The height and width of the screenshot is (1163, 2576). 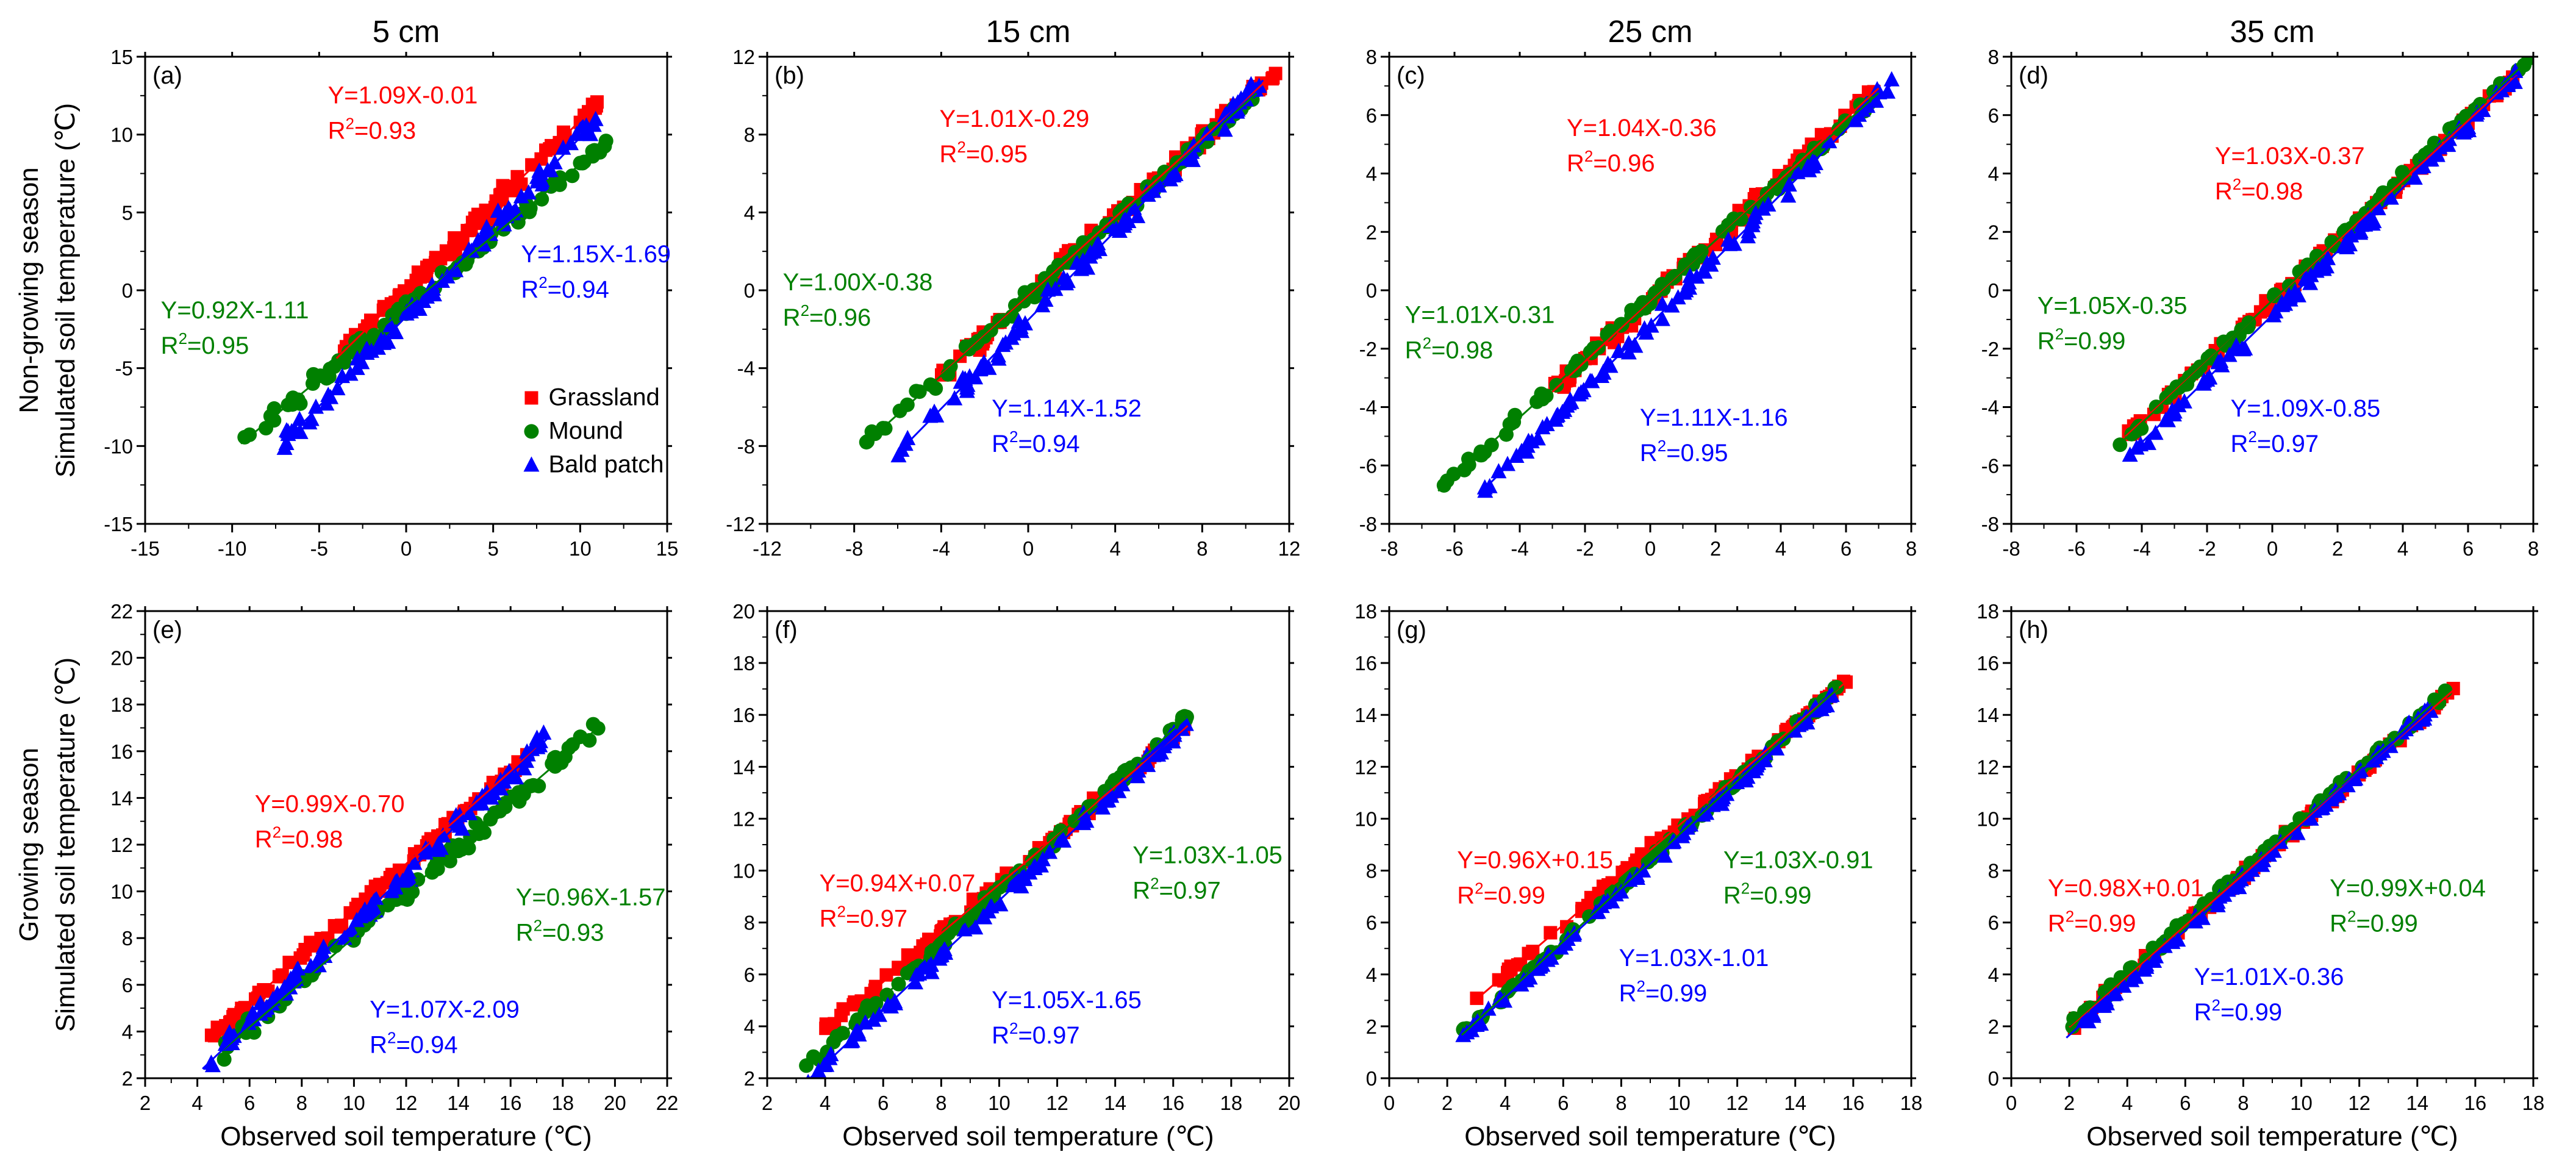 I want to click on x-tick-label: -8, so click(x=854, y=548).